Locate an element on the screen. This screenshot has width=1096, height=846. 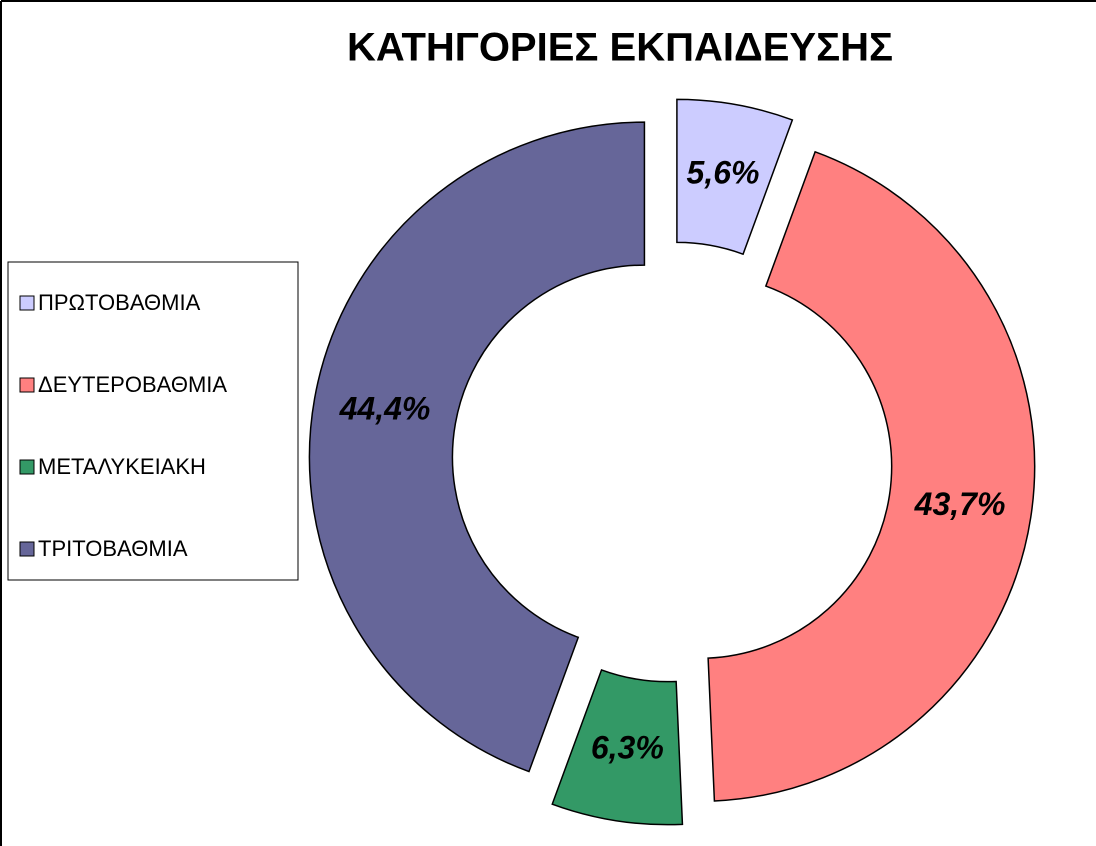
legend-label: ΔΕΥΤΕΡΟΒΑΘΜΙΑ is located at coordinates (132, 384).